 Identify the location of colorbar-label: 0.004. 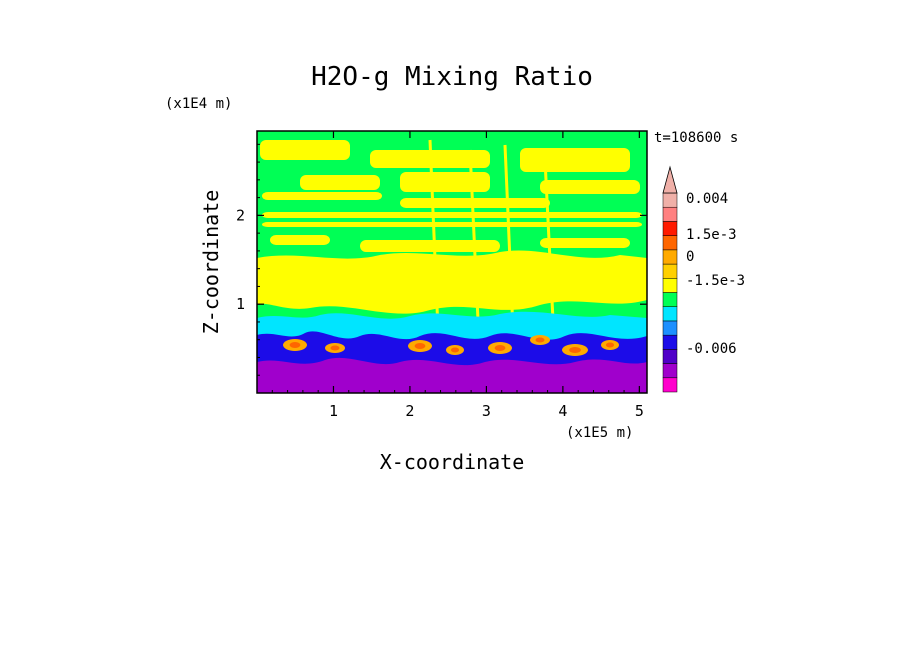
(707, 199).